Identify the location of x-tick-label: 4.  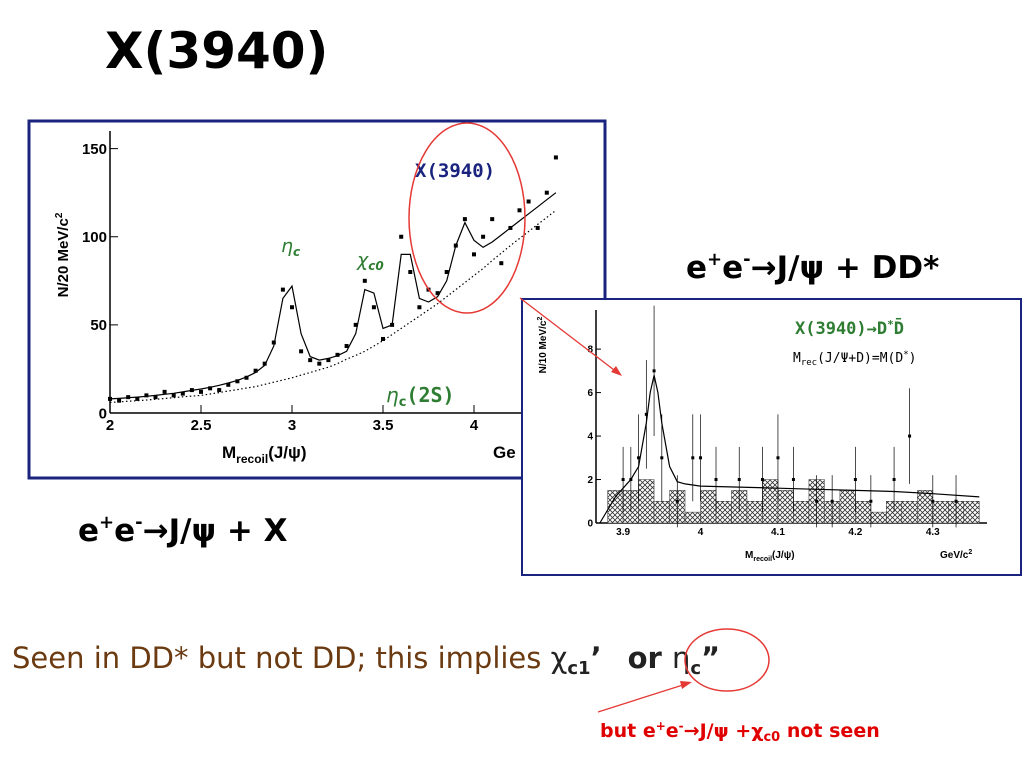
(701, 532).